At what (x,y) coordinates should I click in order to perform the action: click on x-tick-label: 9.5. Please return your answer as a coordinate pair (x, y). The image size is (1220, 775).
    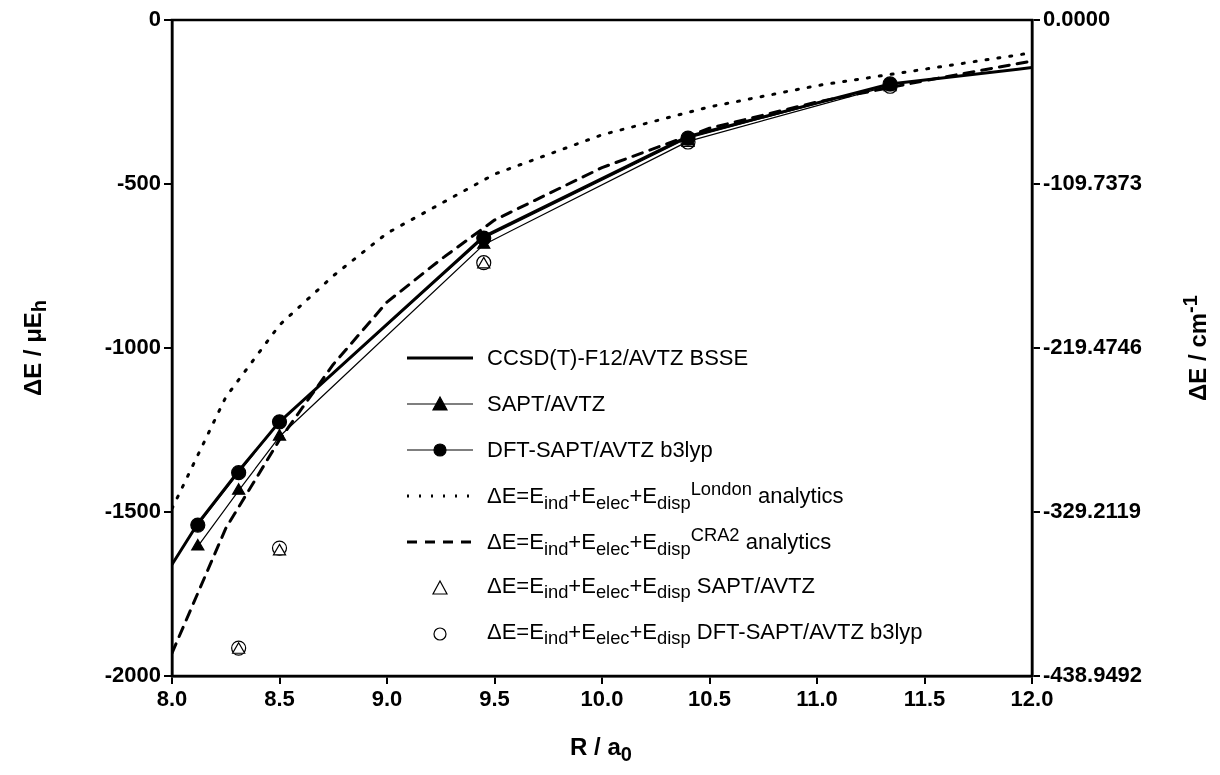
    Looking at the image, I should click on (494, 699).